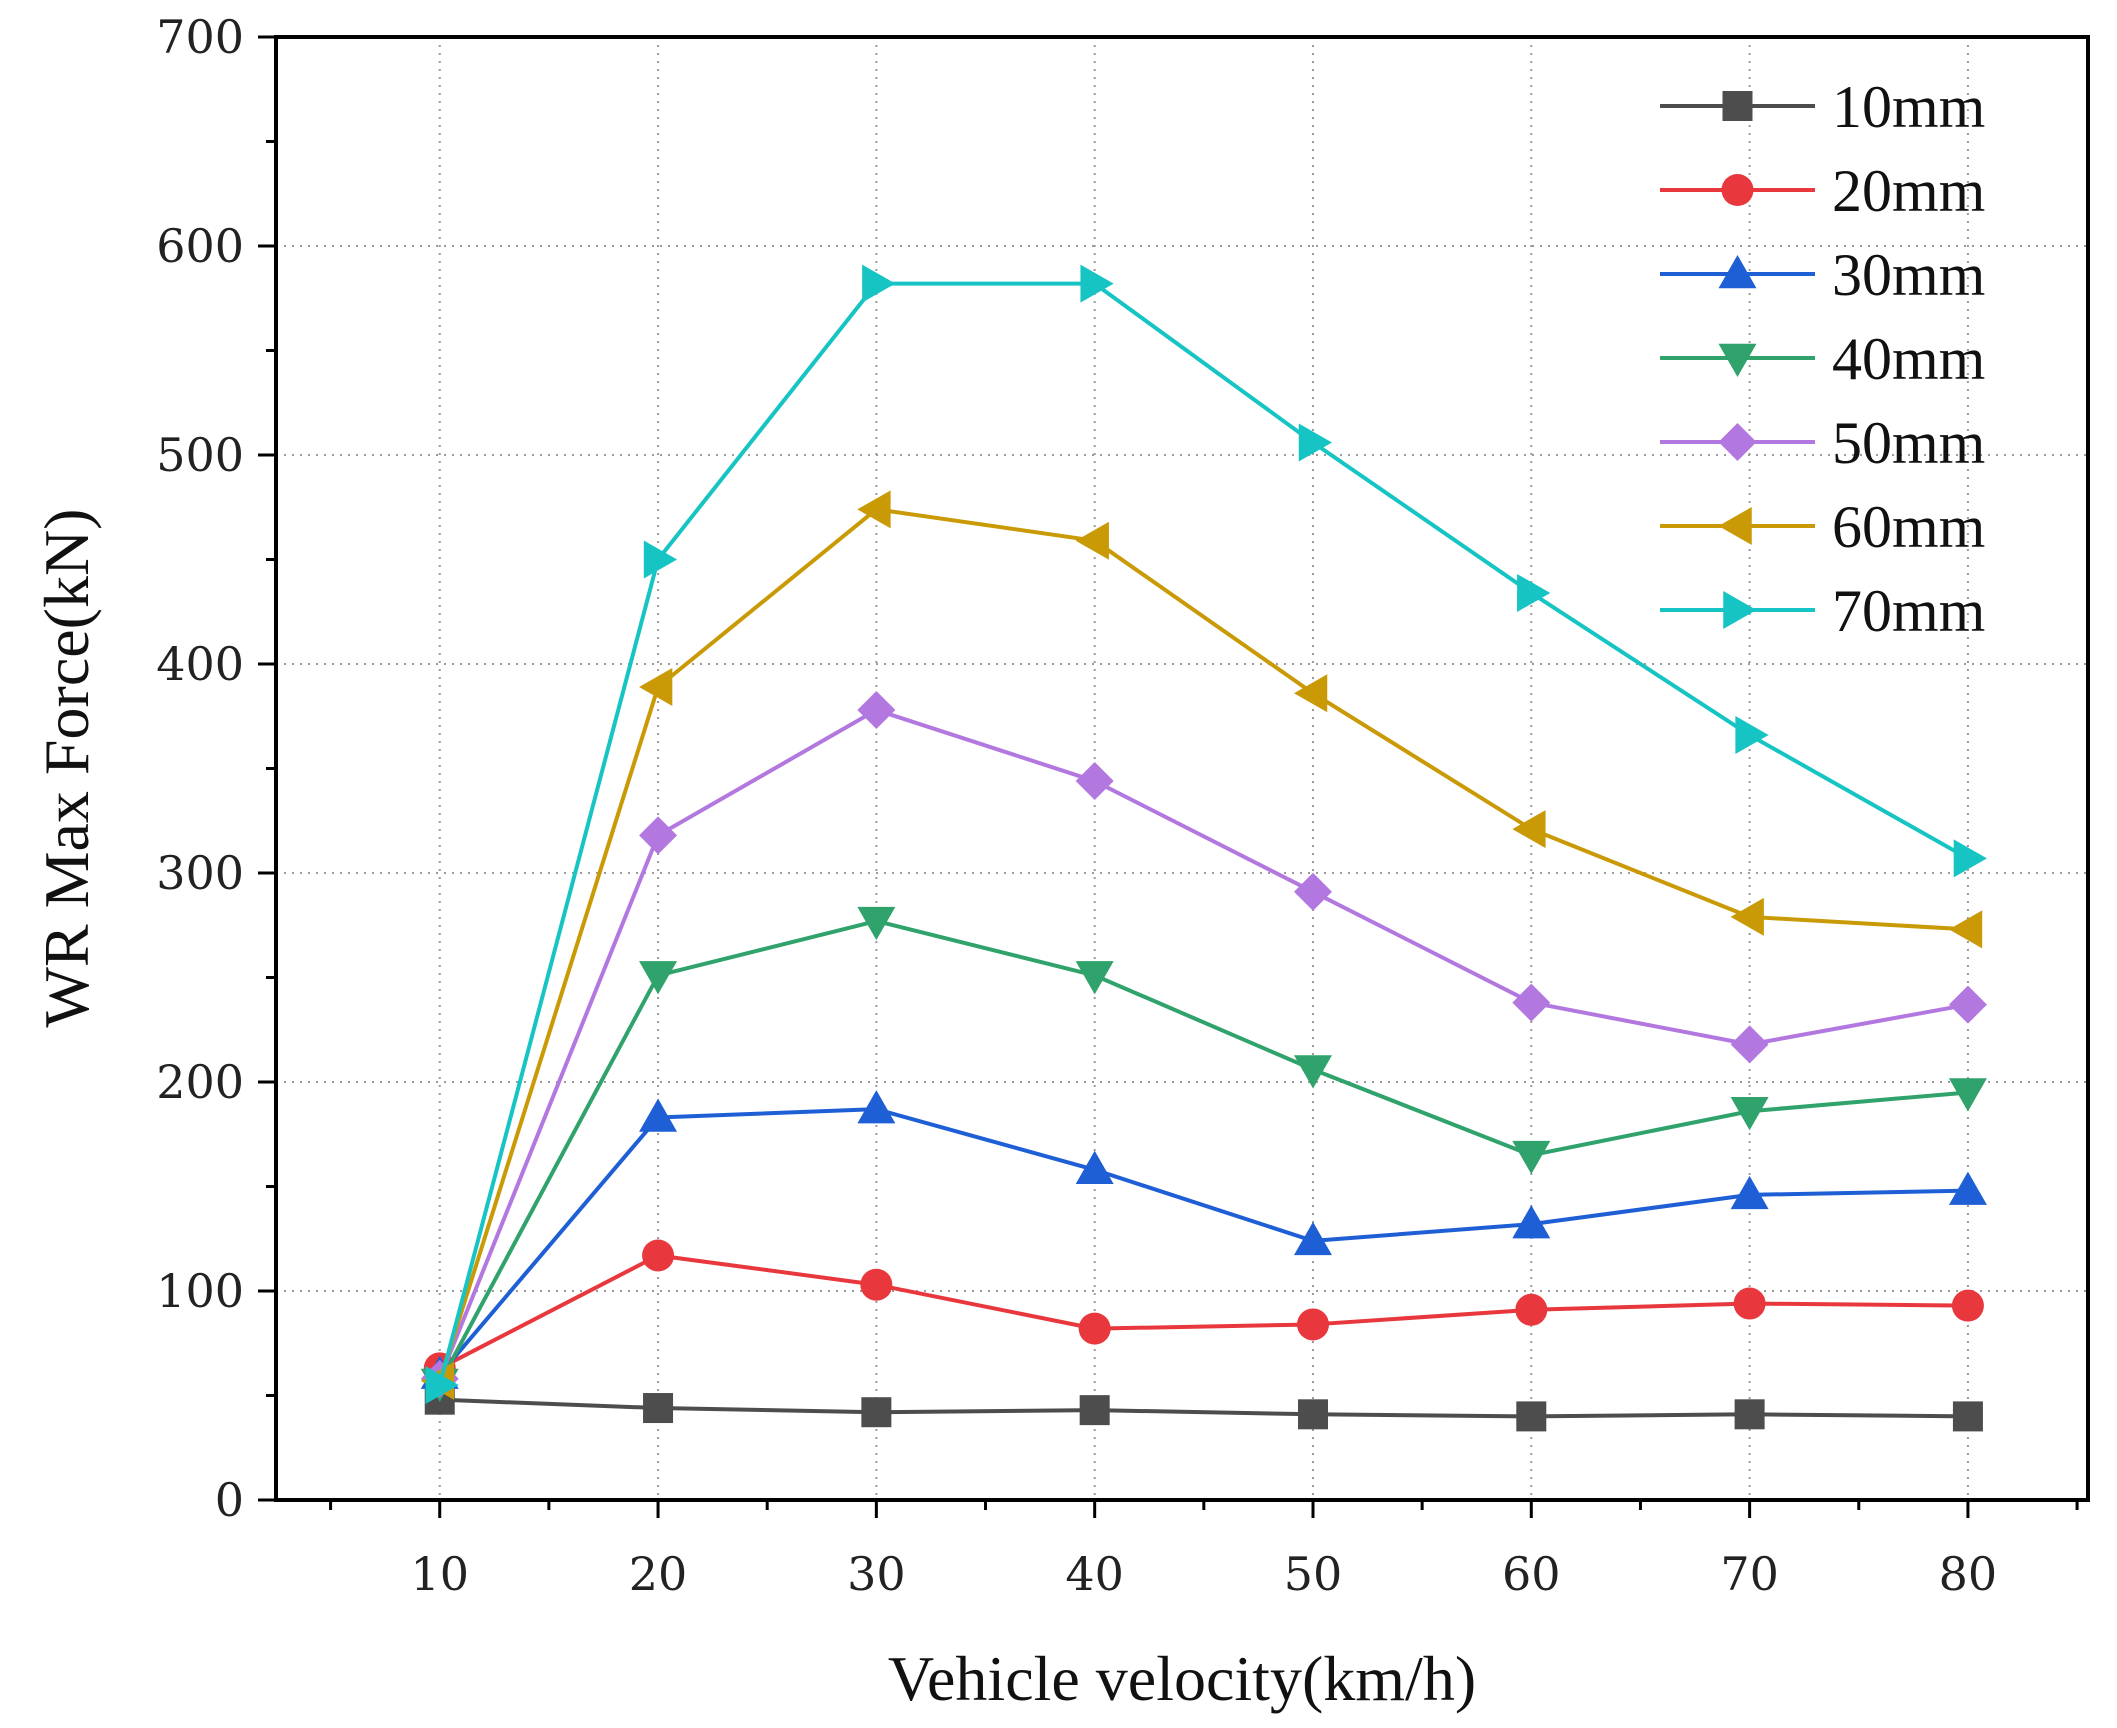 Image resolution: width=2117 pixels, height=1728 pixels. I want to click on x-tick-label: 70, so click(1749, 1574).